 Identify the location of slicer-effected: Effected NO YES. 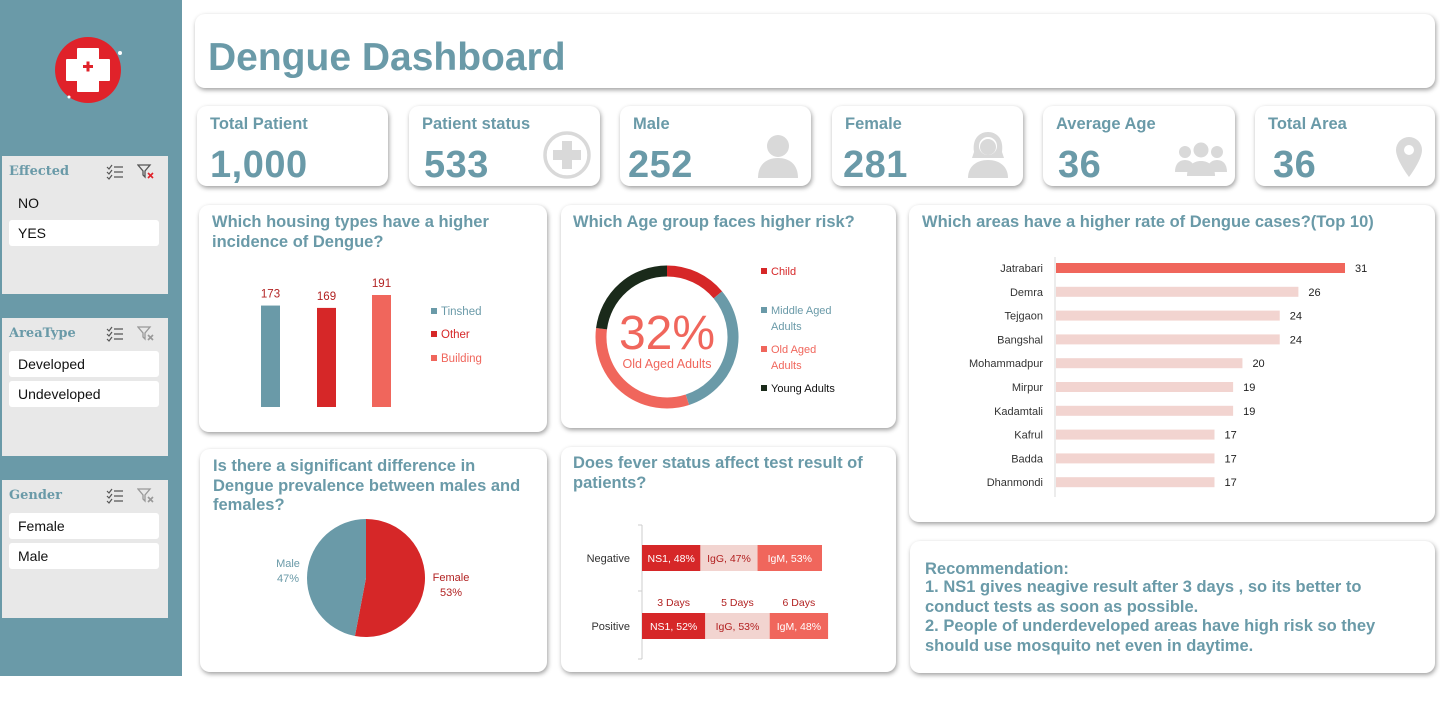
(85, 225).